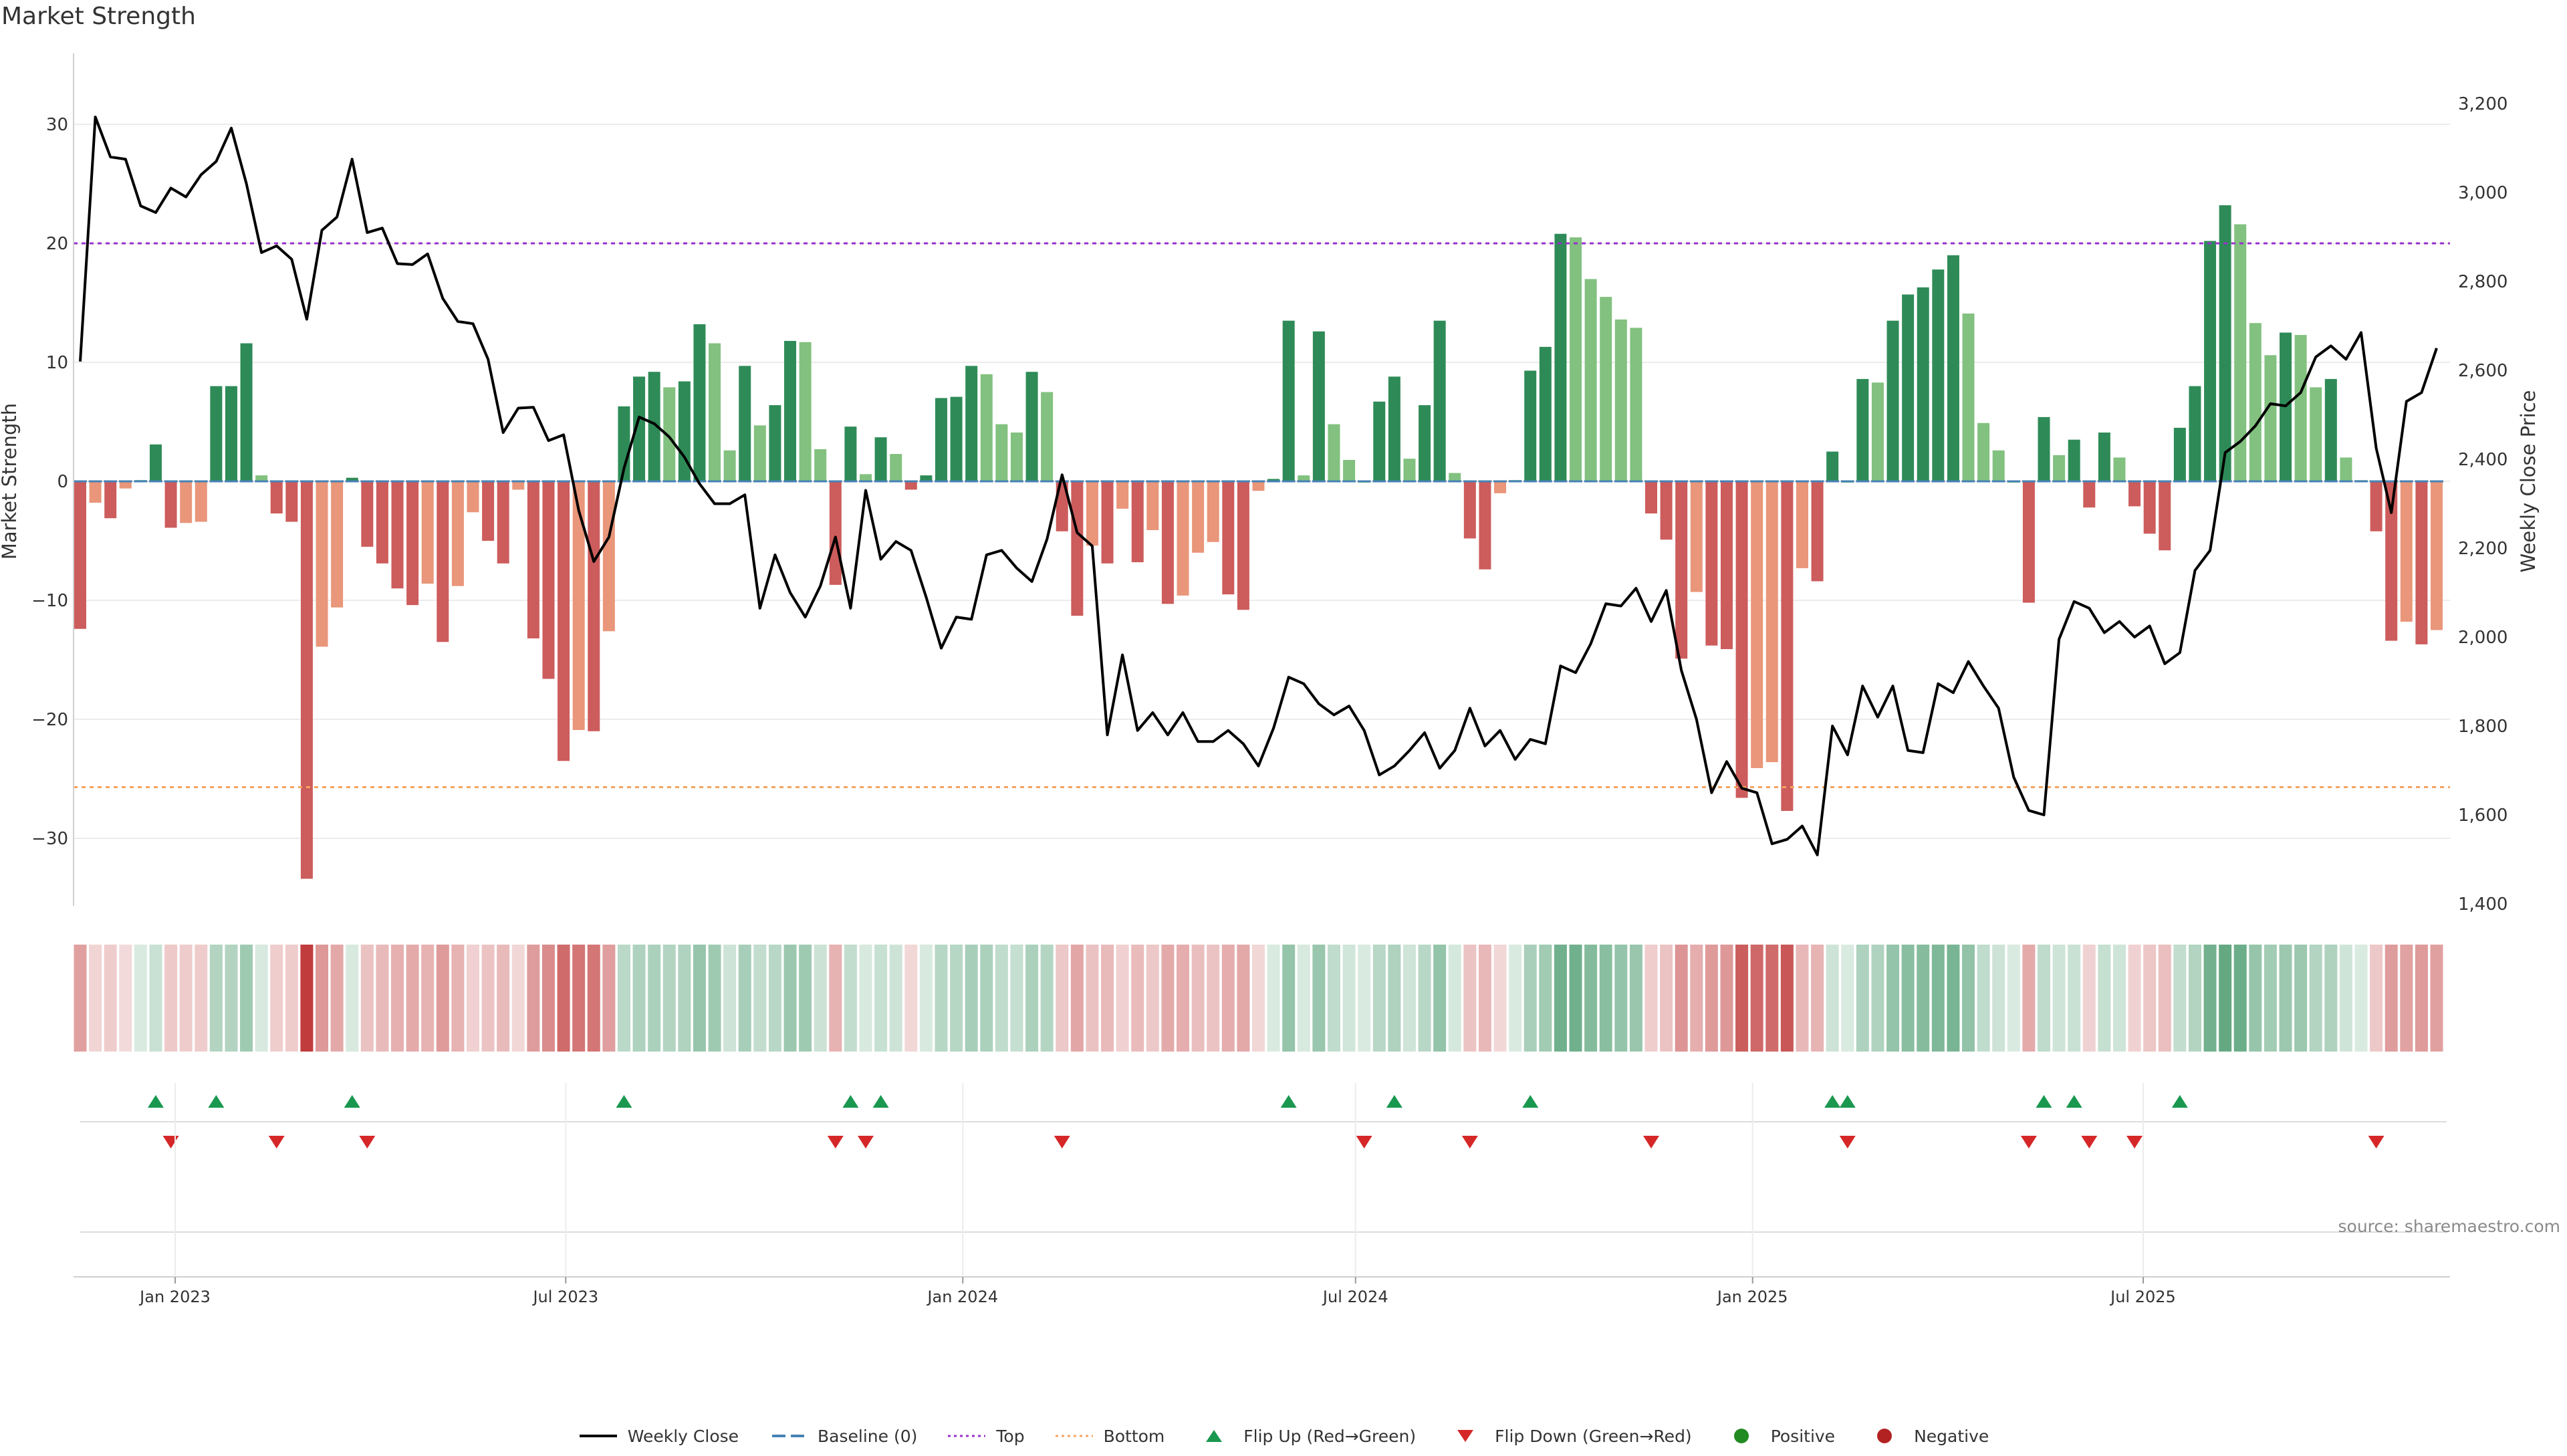 The width and height of the screenshot is (2567, 1456). What do you see at coordinates (2142, 1297) in the screenshot?
I see `x-tick-label: Jul 2025` at bounding box center [2142, 1297].